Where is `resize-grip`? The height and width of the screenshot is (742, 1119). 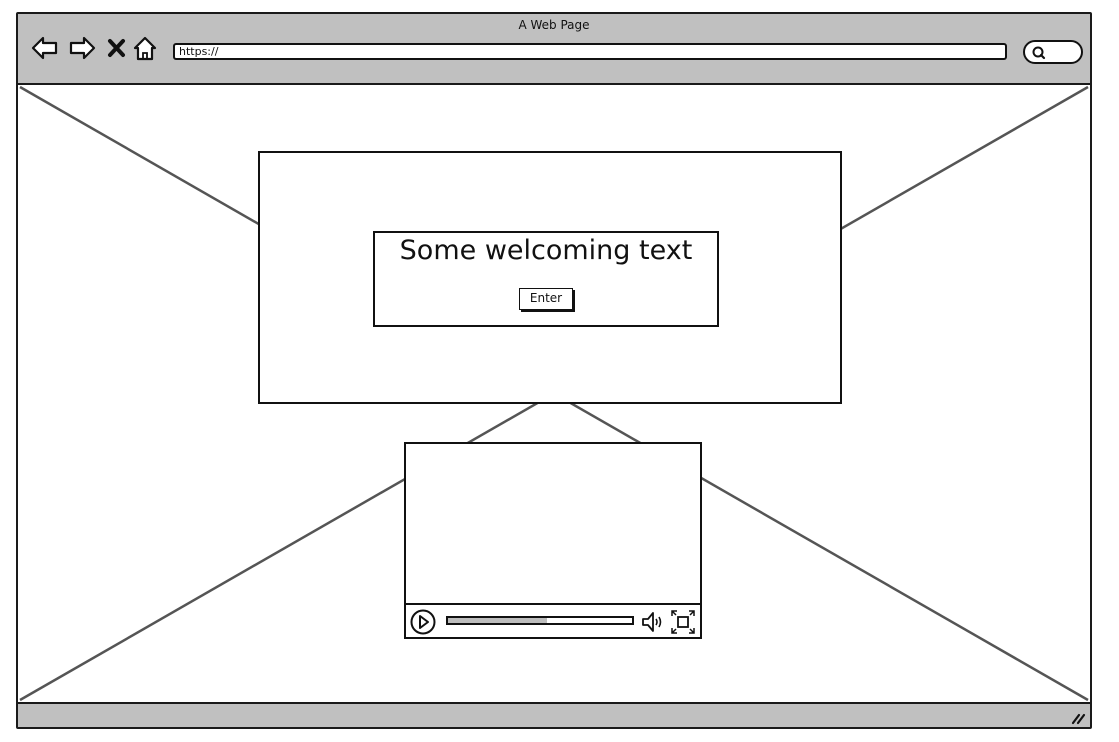 resize-grip is located at coordinates (1078, 717).